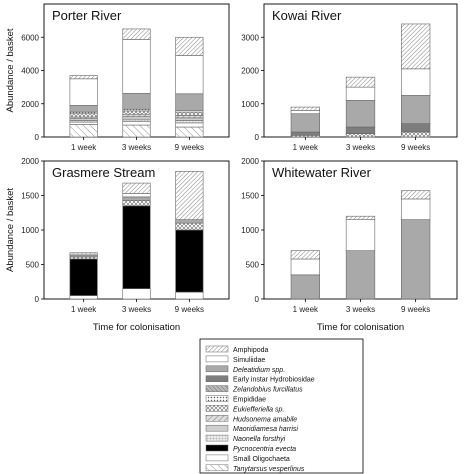 Image resolution: width=474 pixels, height=474 pixels. What do you see at coordinates (274, 380) in the screenshot?
I see `legend-label: Early instar Hydrobiosidae` at bounding box center [274, 380].